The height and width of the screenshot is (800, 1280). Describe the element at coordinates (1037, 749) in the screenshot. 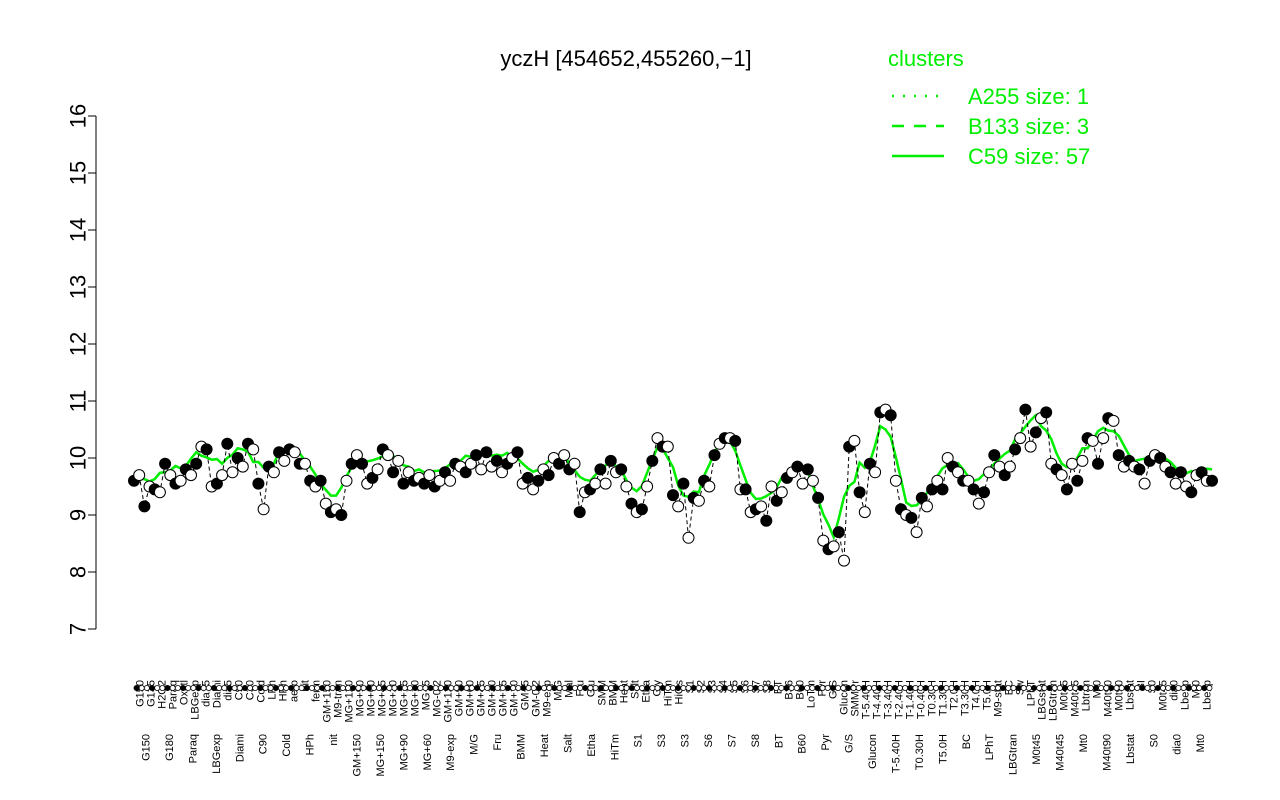

I see `x-label-bottom: M0t45` at that location.